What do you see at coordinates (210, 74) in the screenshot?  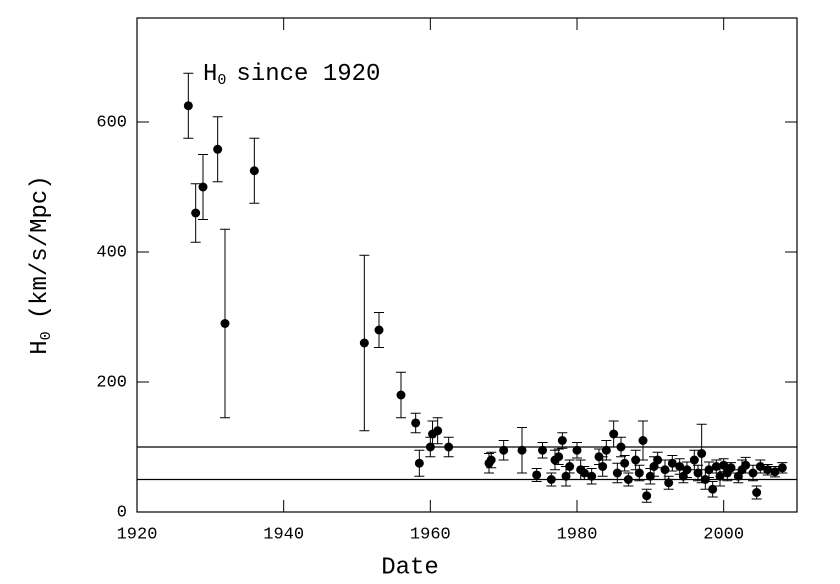 I see `annotation-symbol: H` at bounding box center [210, 74].